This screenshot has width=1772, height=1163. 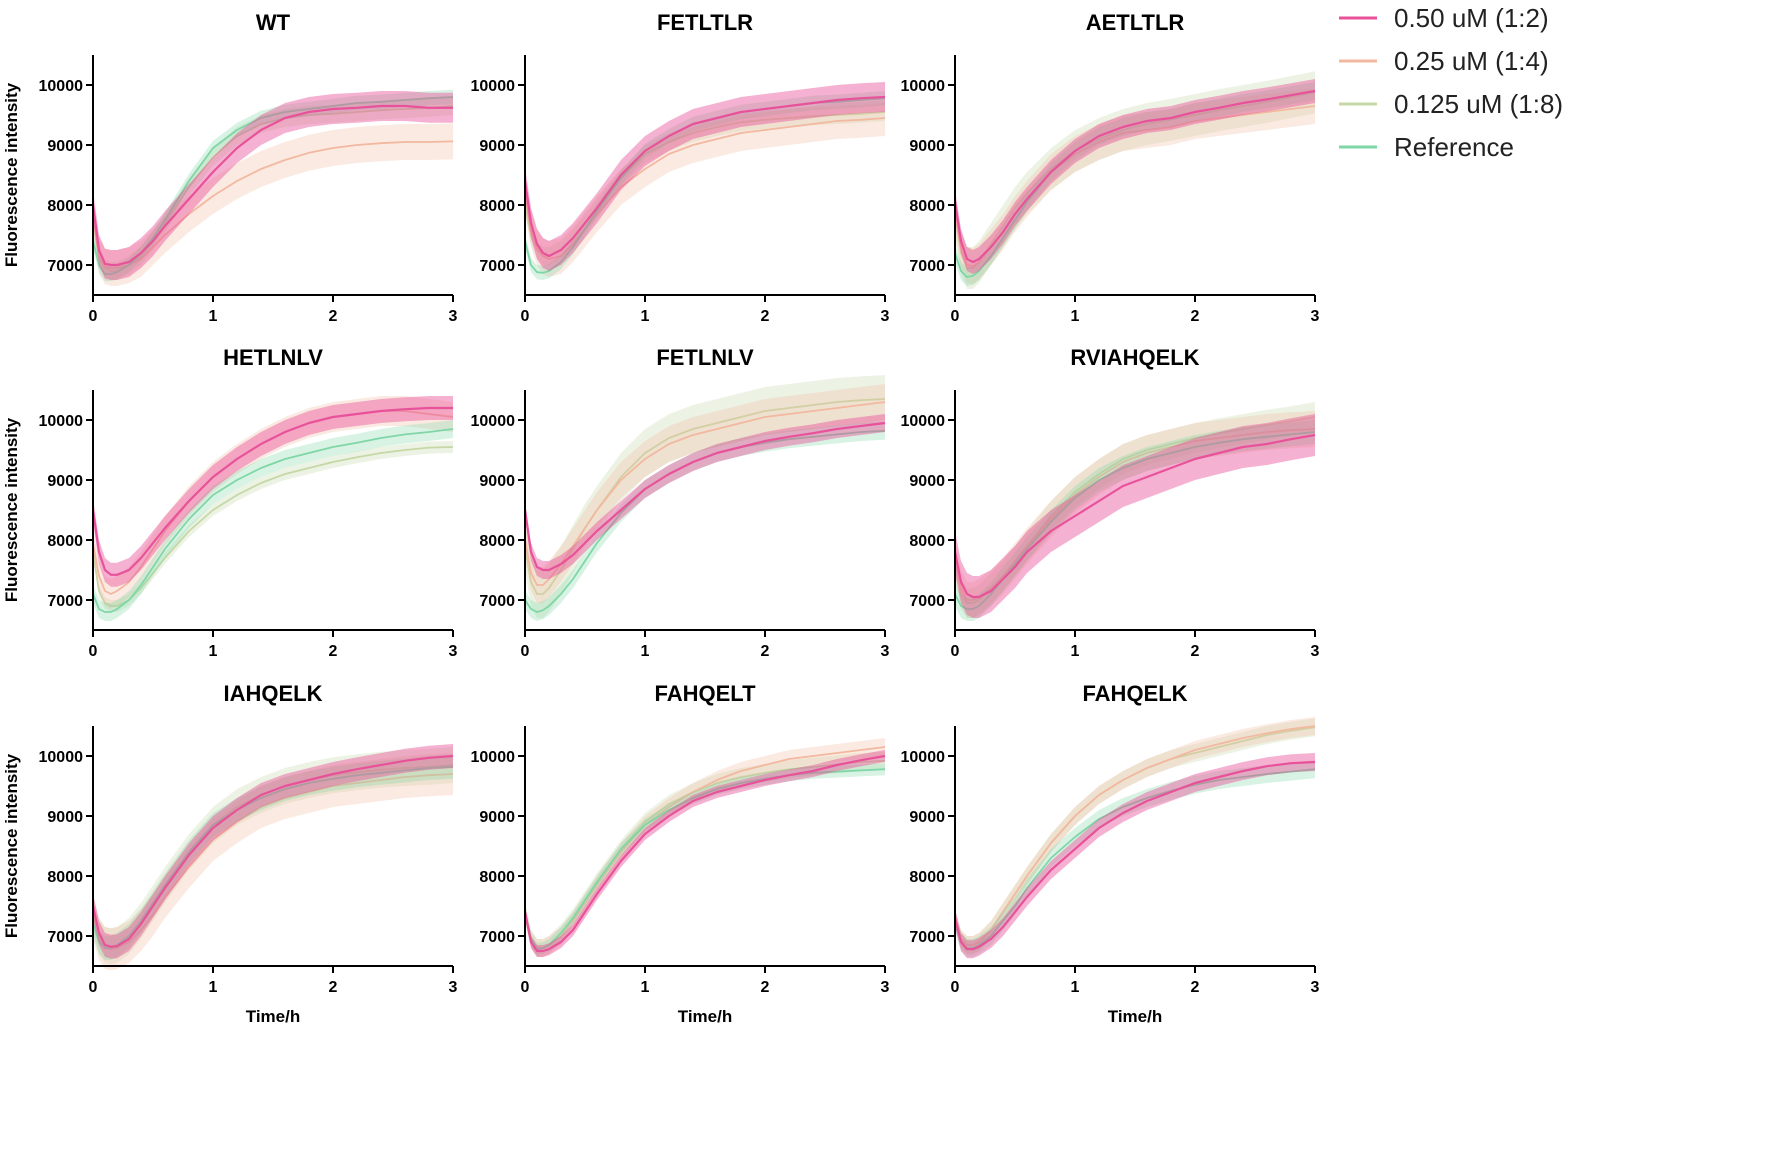 I want to click on panel-fetltlr: FETLTLR 0 1 2 3 7000 8000 9000 10000, so click(x=680, y=167).